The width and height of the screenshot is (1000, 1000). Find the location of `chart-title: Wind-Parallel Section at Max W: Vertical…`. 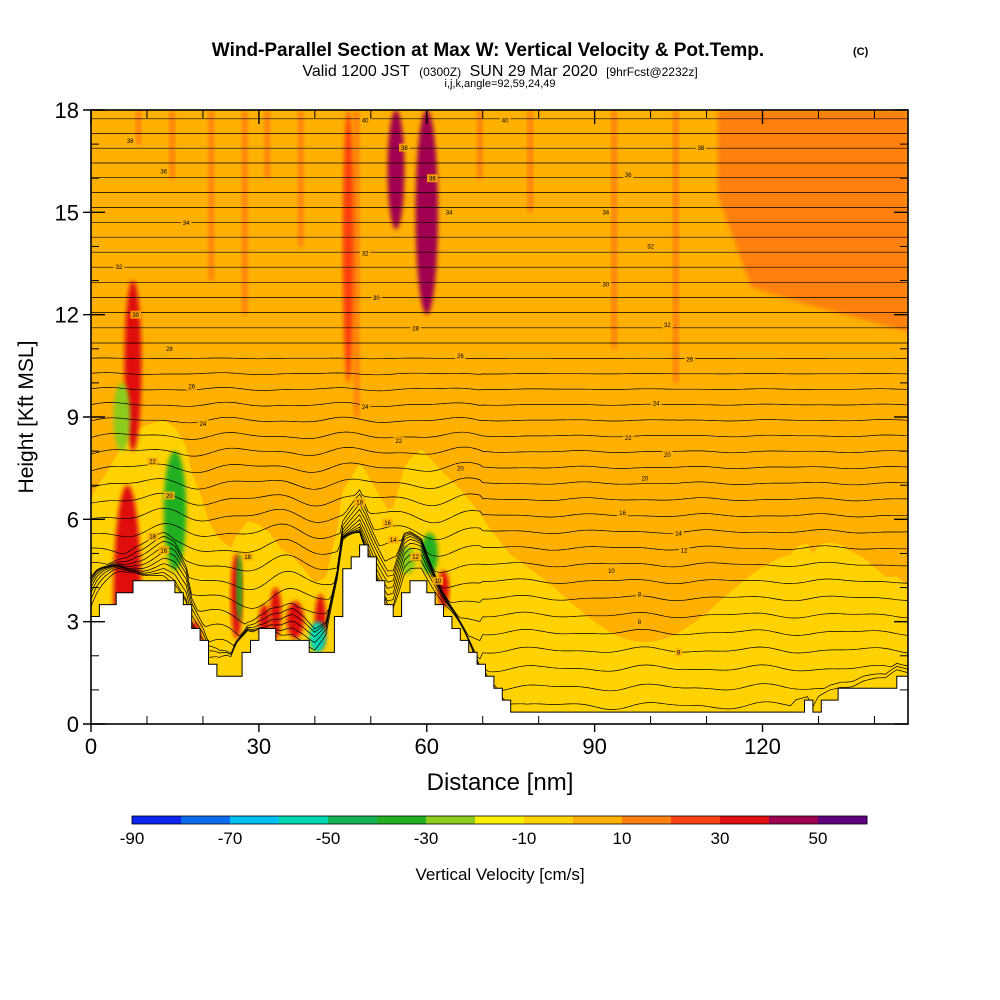

chart-title: Wind-Parallel Section at Max W: Vertical… is located at coordinates (488, 50).